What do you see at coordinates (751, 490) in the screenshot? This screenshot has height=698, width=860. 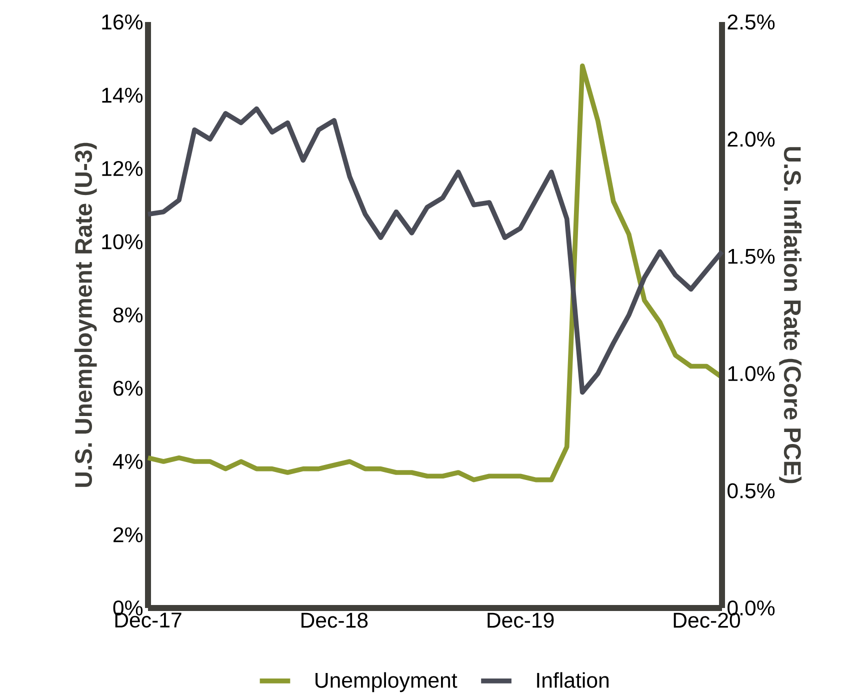 I see `y2-tick-label: 0.5%` at bounding box center [751, 490].